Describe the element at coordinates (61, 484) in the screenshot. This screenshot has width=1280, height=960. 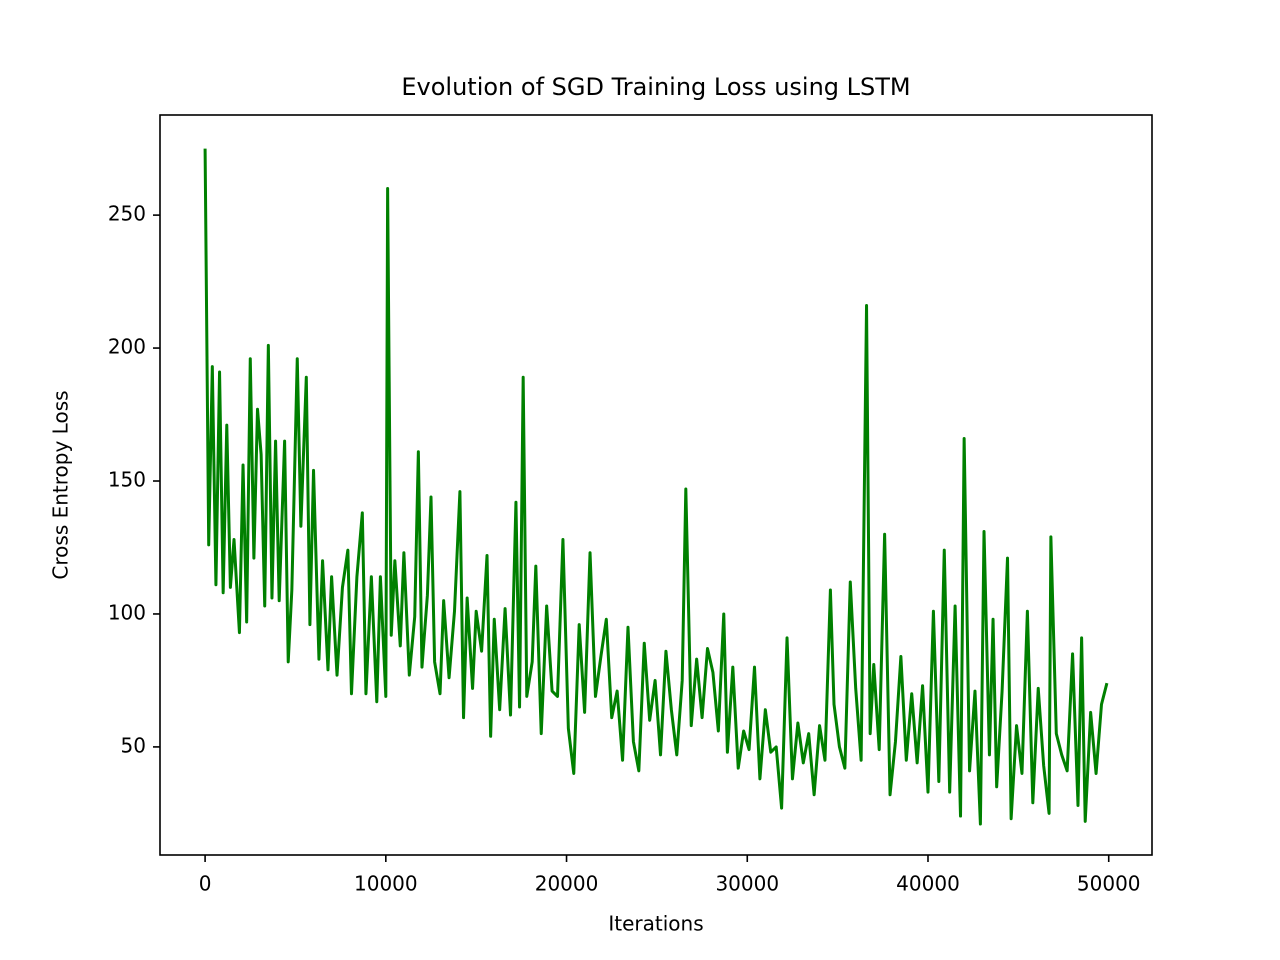
I see `y-axis-label: Cross Entropy Loss` at that location.